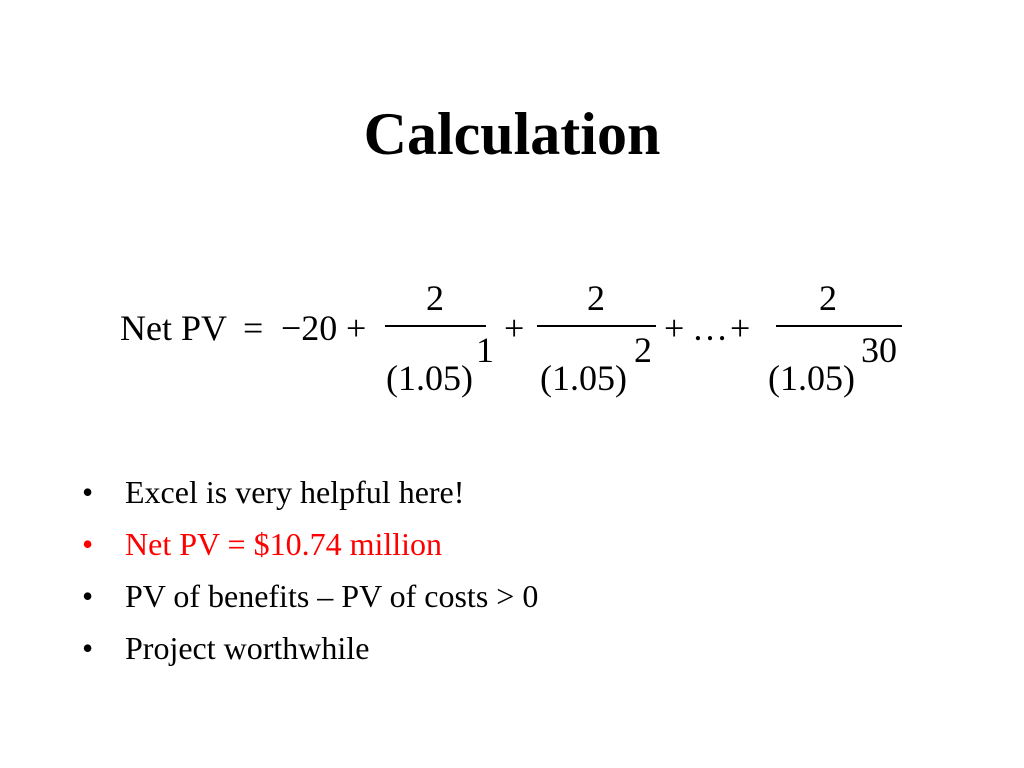 This screenshot has height=768, width=1024. I want to click on term-1-fraction-bar, so click(435, 326).